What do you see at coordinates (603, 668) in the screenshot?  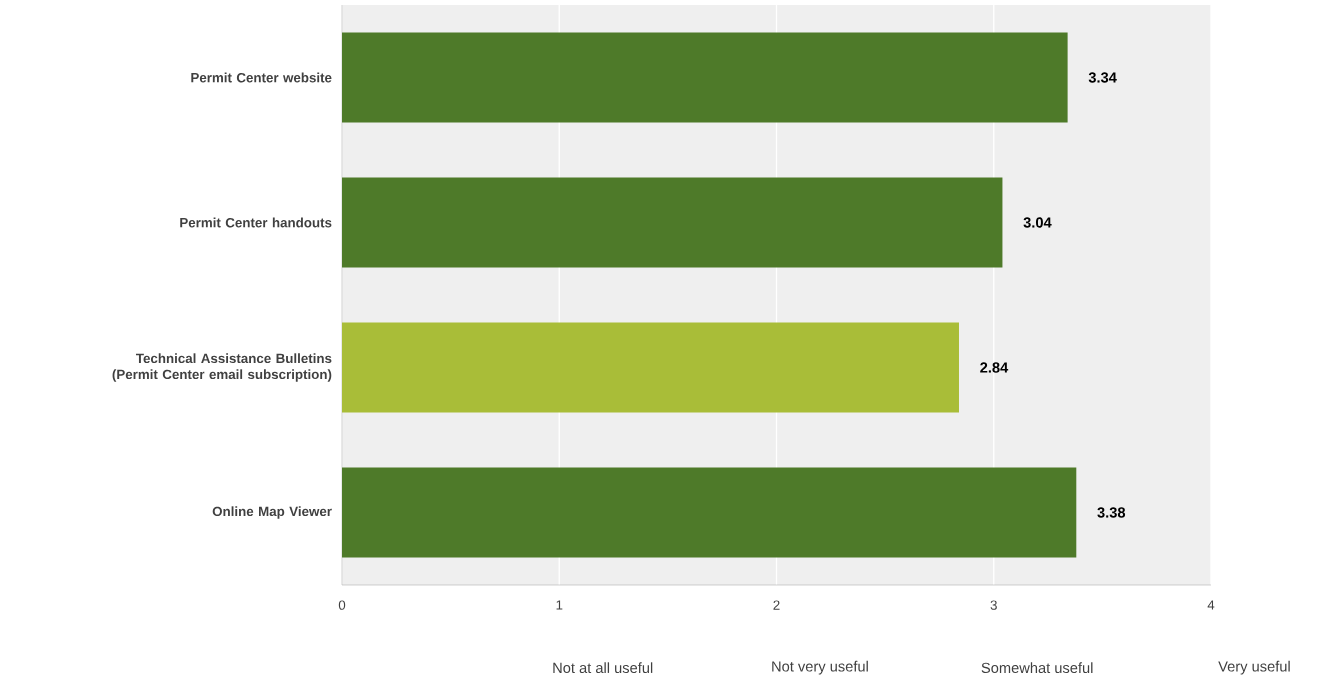 I see `text: Not at all useful` at bounding box center [603, 668].